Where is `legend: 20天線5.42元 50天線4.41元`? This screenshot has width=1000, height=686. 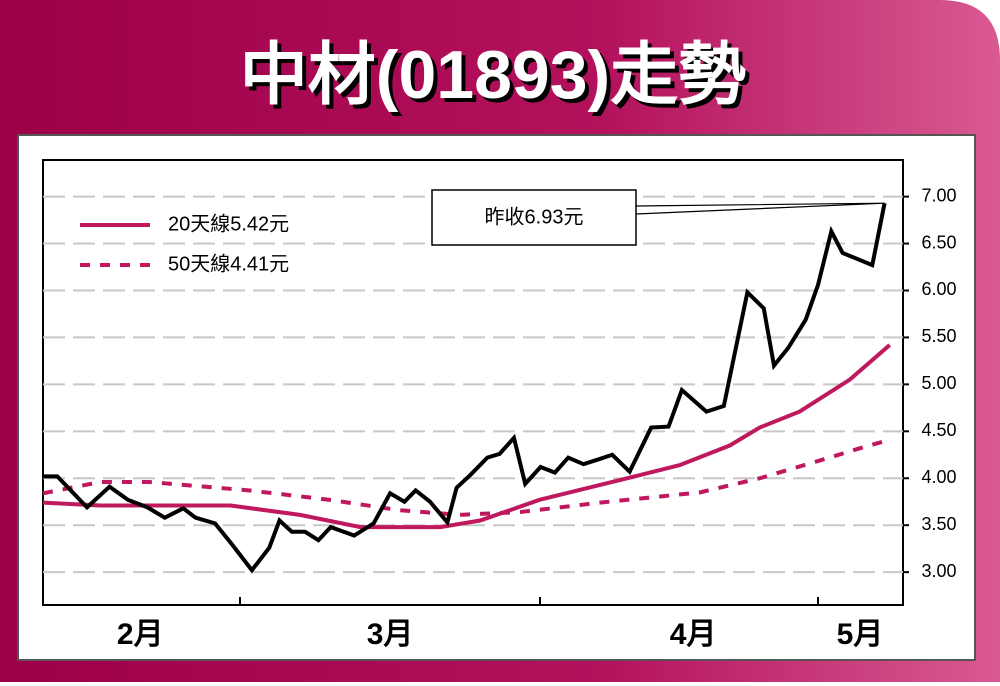
legend: 20天線5.42元 50天線4.41元 is located at coordinates (184, 243).